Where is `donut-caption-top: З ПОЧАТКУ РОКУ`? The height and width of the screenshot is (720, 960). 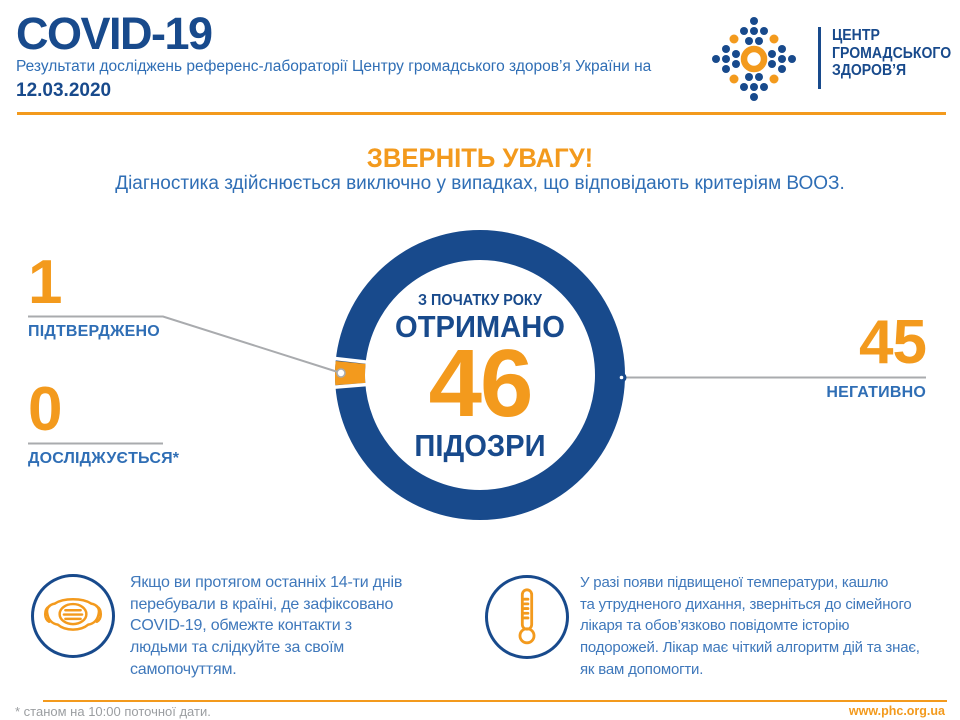 donut-caption-top: З ПОЧАТКУ РОКУ is located at coordinates (480, 300).